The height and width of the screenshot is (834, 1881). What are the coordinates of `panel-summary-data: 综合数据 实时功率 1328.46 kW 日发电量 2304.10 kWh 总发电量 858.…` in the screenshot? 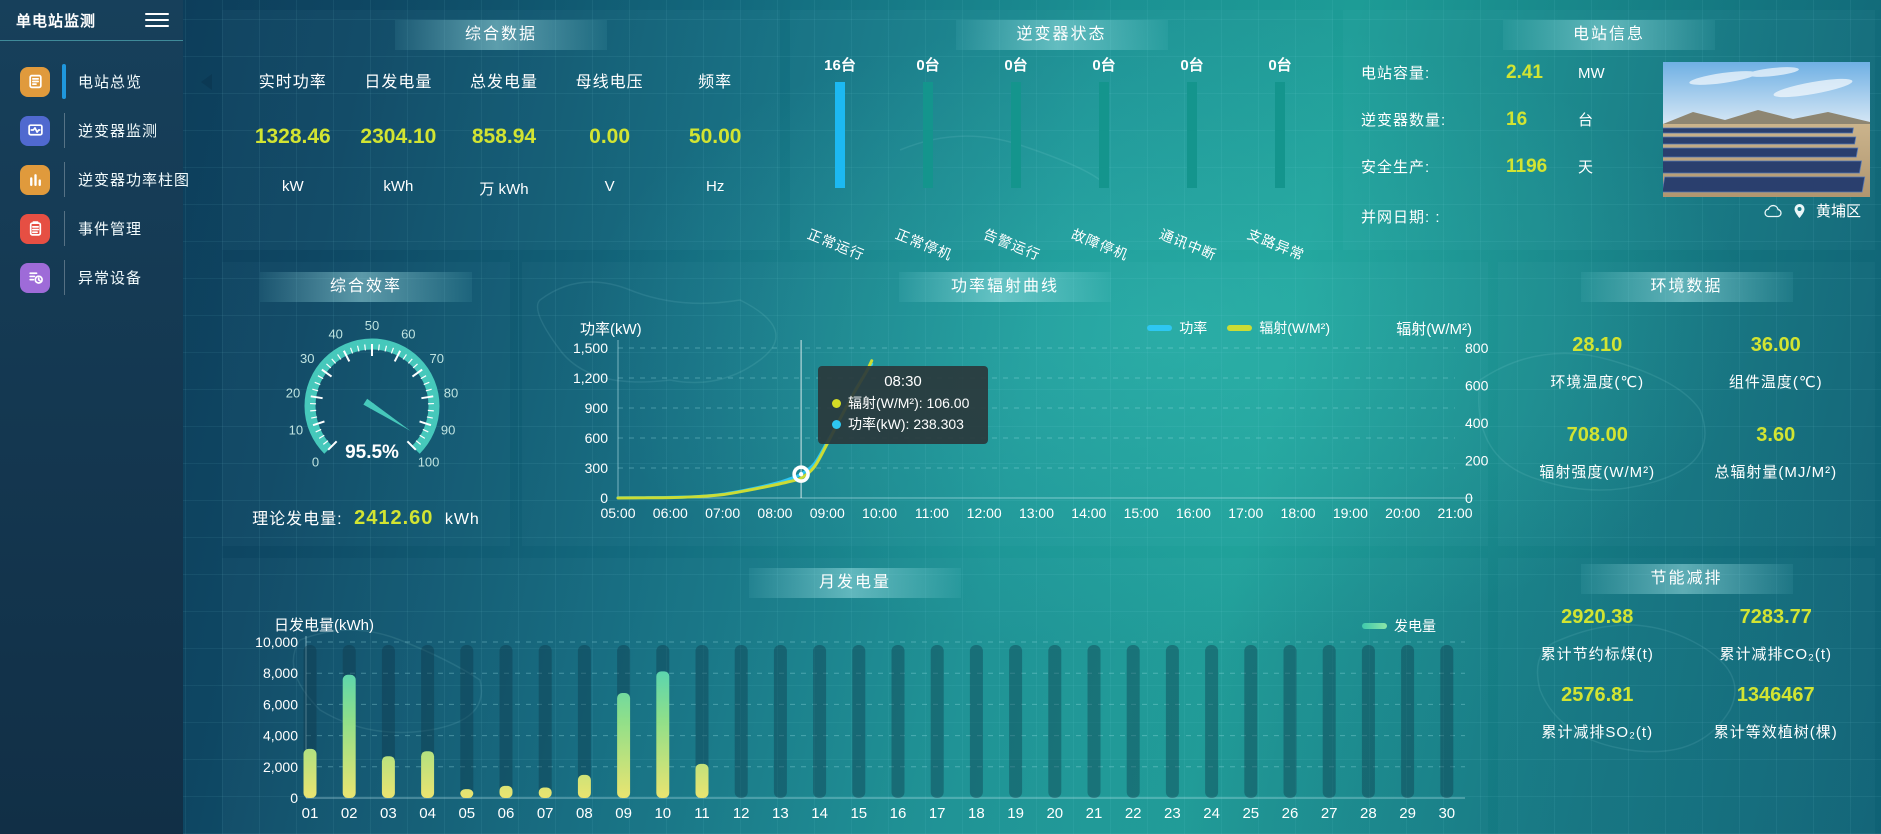 It's located at (501, 130).